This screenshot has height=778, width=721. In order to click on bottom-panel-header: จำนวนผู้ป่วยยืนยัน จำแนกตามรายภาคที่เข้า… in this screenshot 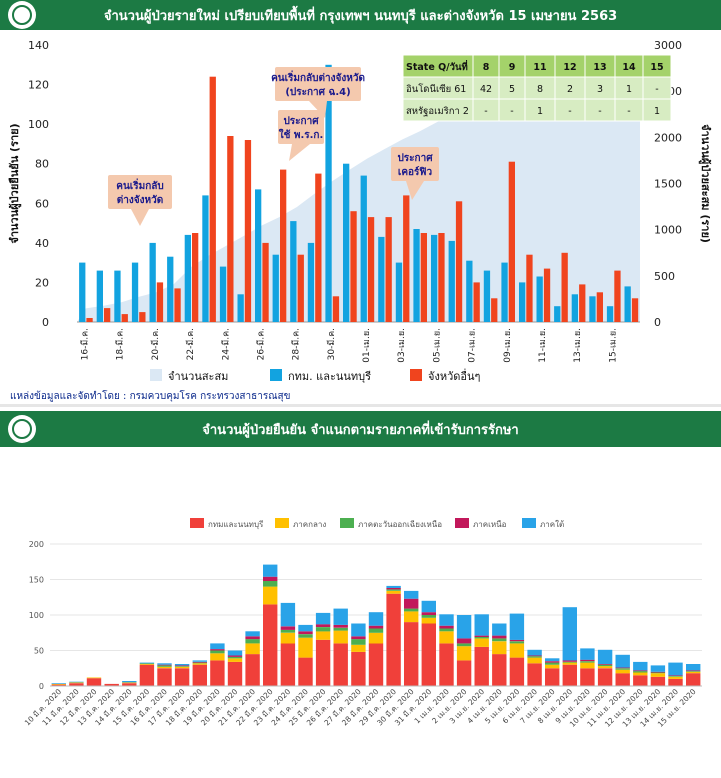, I will do `click(360, 429)`.